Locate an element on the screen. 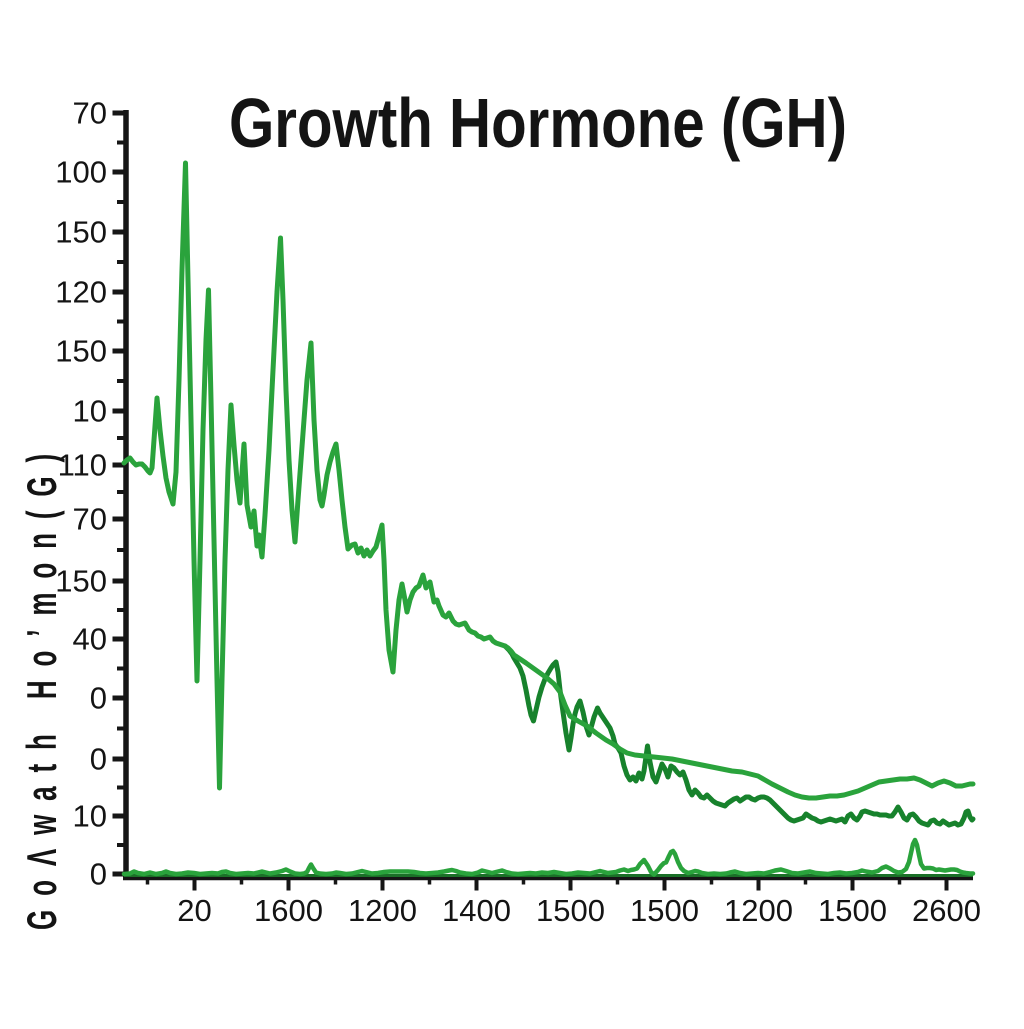 This screenshot has width=1024, height=1029. svg-text: 100 is located at coordinates (81, 172).